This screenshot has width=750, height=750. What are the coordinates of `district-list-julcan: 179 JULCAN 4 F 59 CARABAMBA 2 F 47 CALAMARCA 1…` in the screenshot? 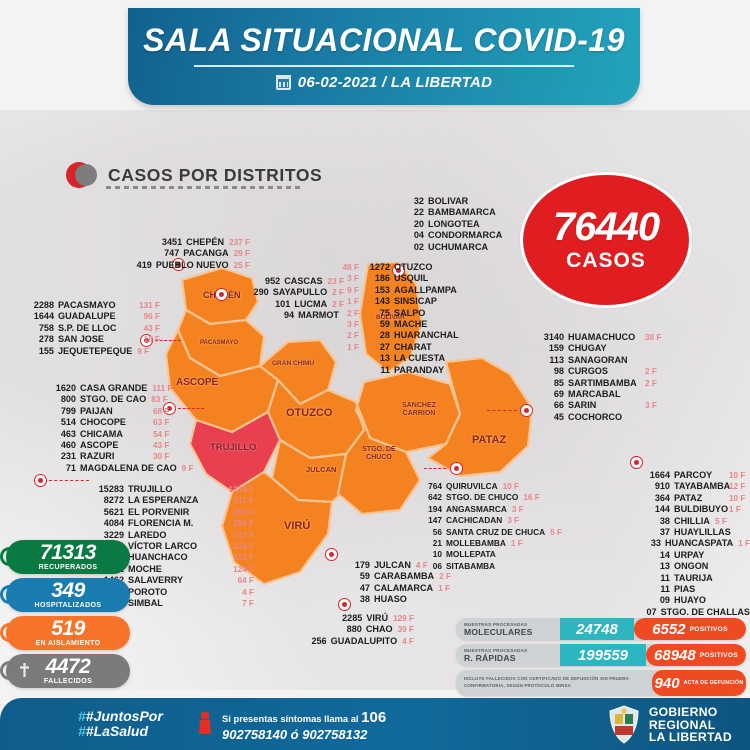 It's located at (413, 583).